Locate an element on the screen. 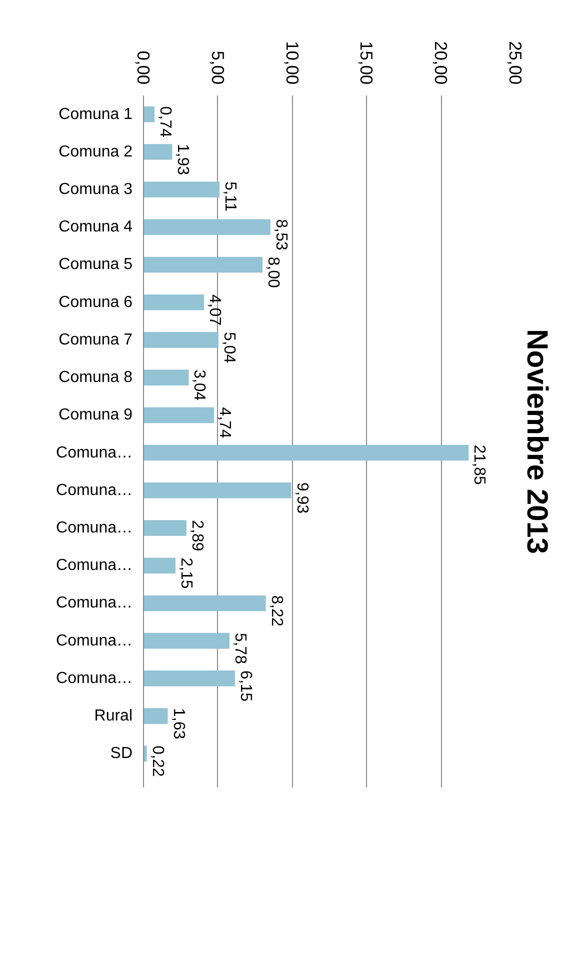 The image size is (580, 957). data-label: 5,04 is located at coordinates (229, 348).